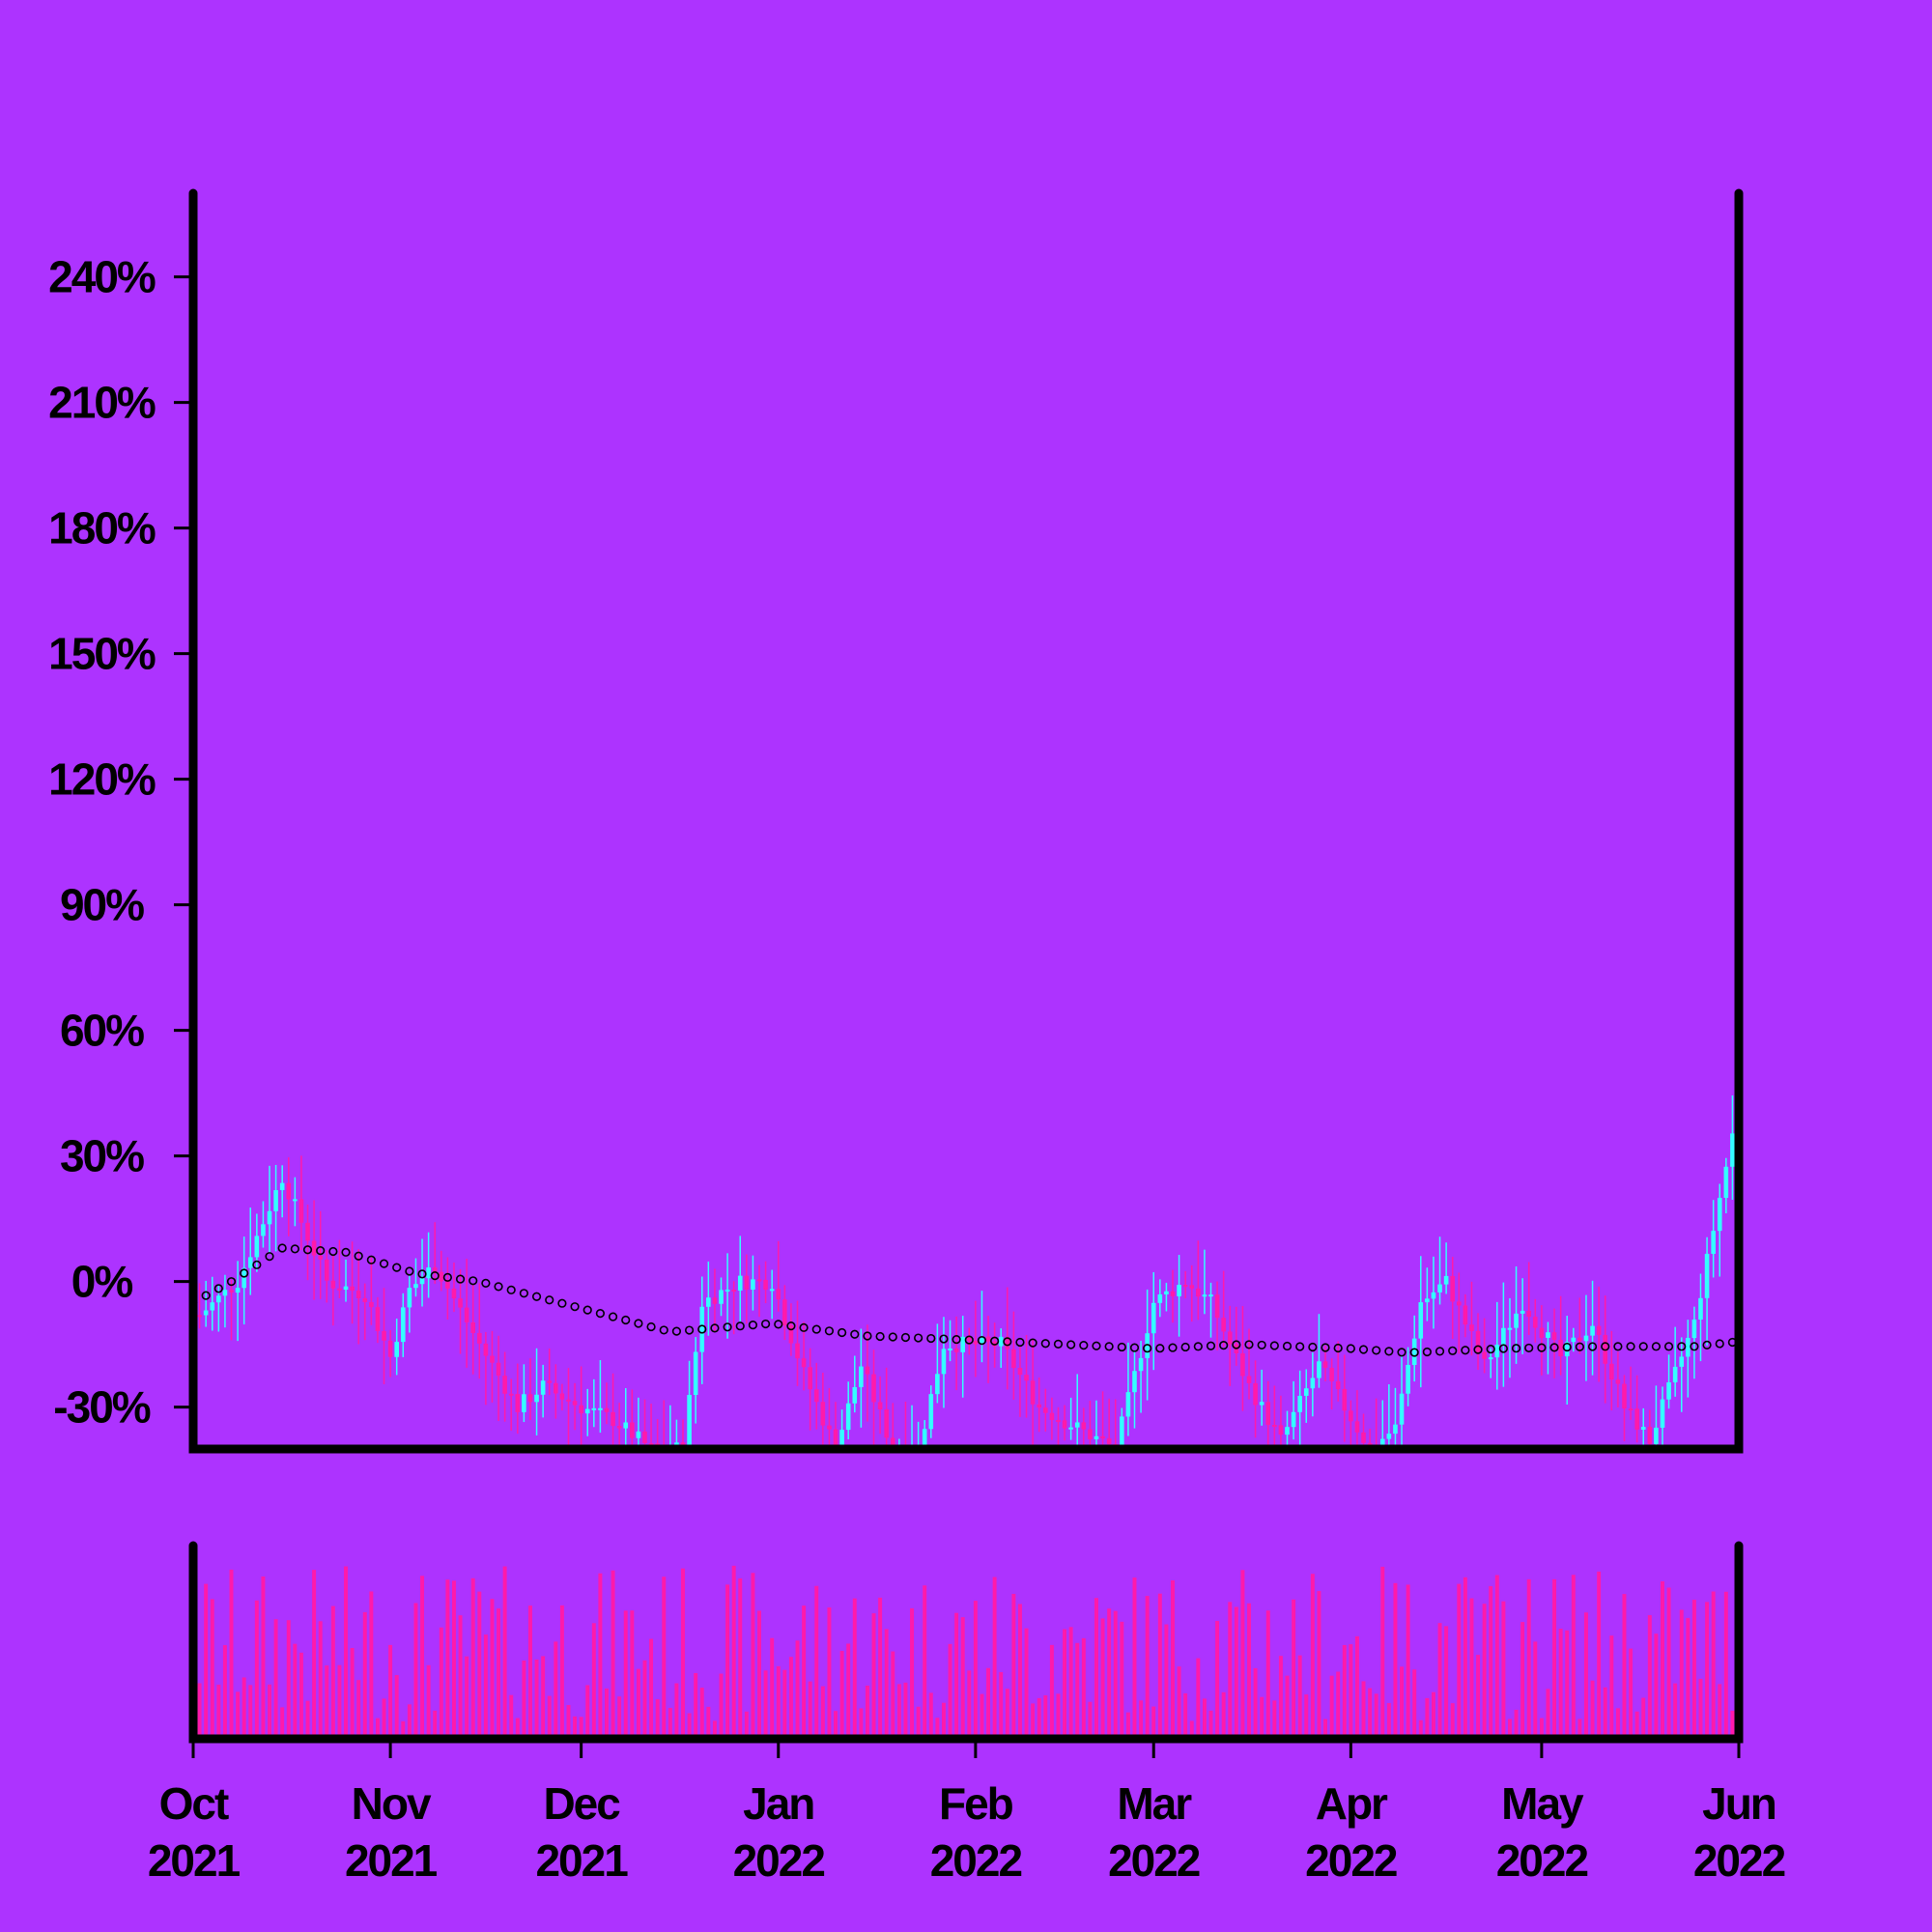 The width and height of the screenshot is (1932, 1932). Describe the element at coordinates (102, 403) in the screenshot. I see `y-tick-label: 210%` at that location.